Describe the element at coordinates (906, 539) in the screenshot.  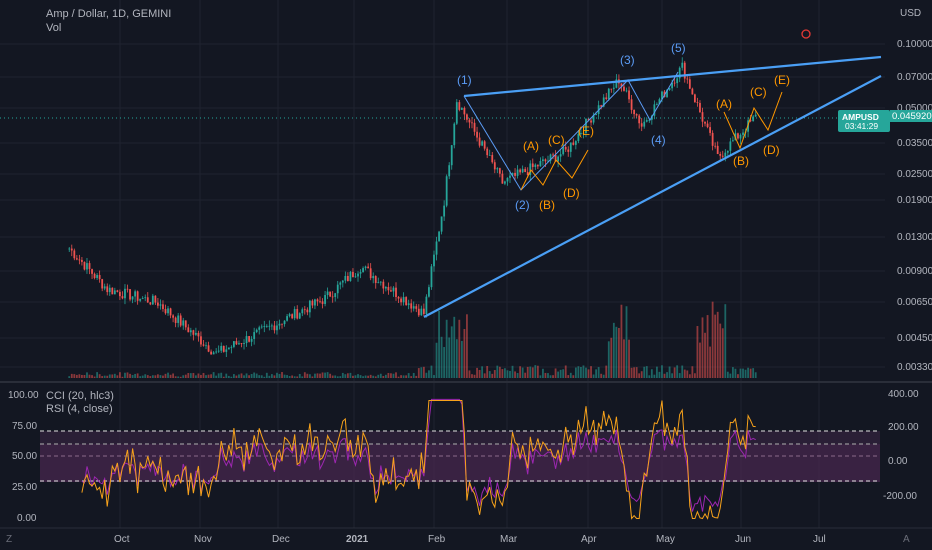
I see `A-icon: A` at that location.